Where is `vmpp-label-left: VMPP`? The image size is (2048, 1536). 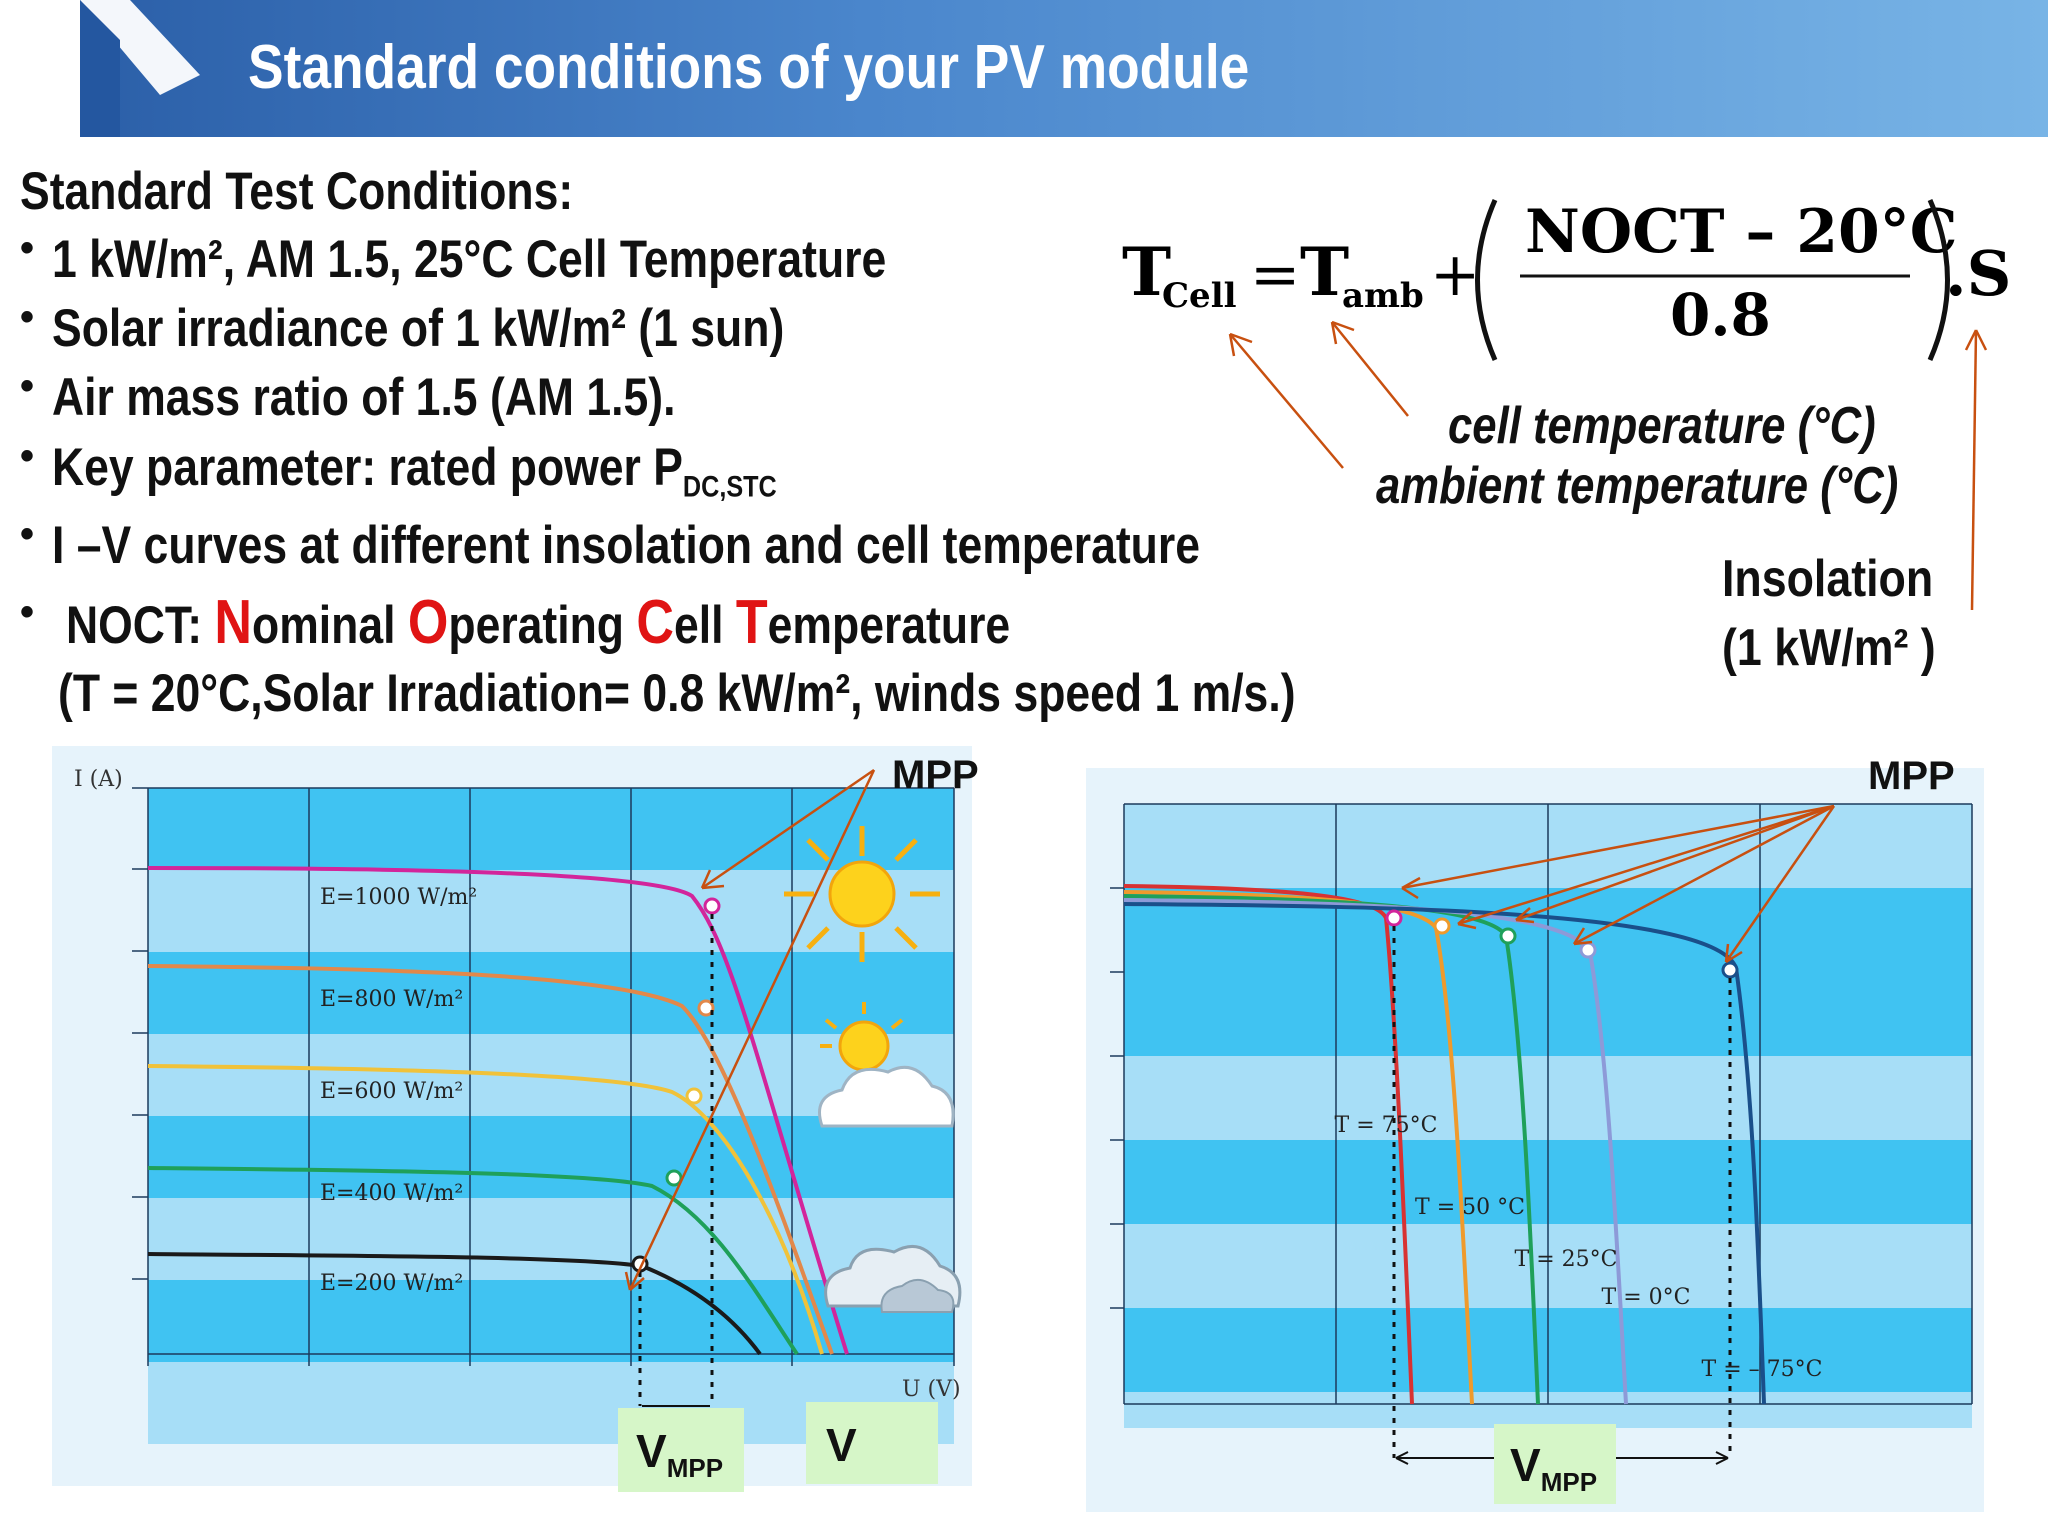 vmpp-label-left: VMPP is located at coordinates (680, 1454).